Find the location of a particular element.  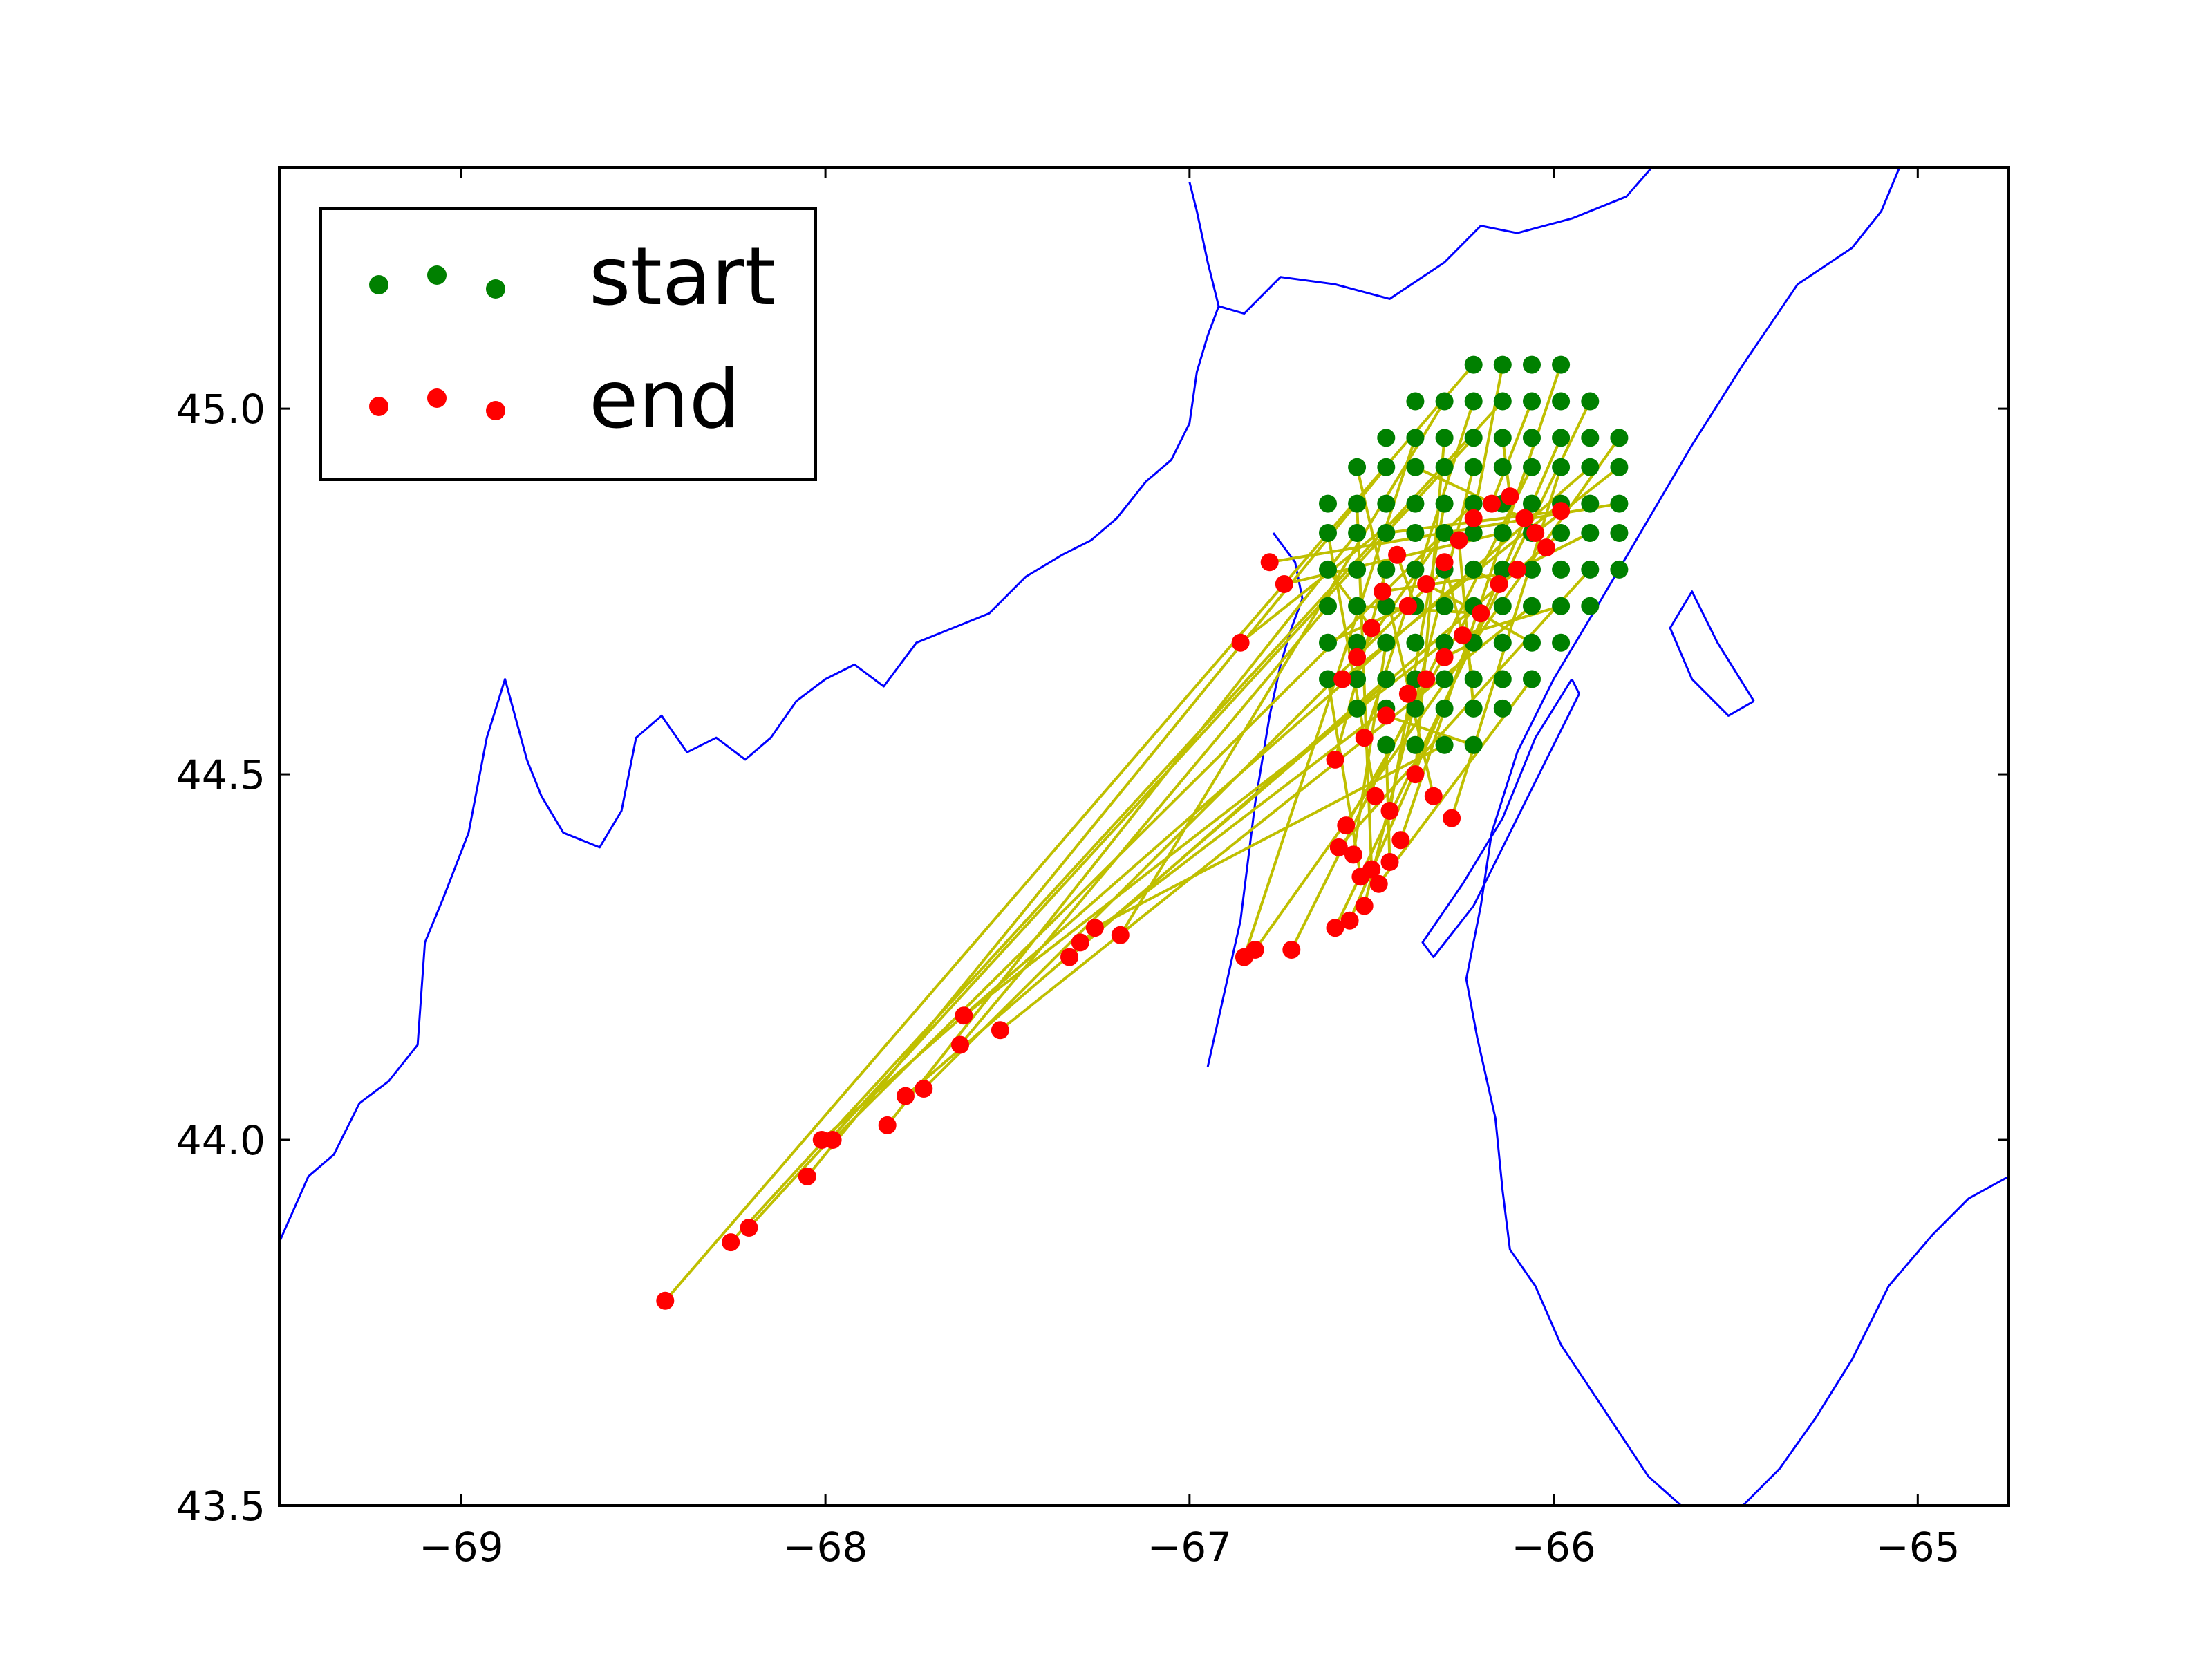

start-points-layer is located at coordinates (1474, 554).